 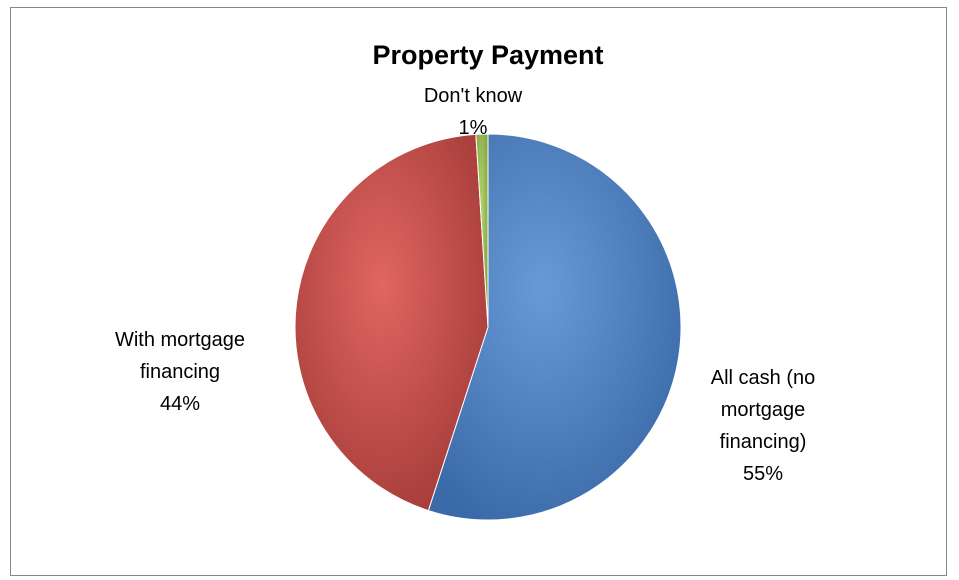 What do you see at coordinates (180, 404) in the screenshot?
I see `data-label-value-1: 44%` at bounding box center [180, 404].